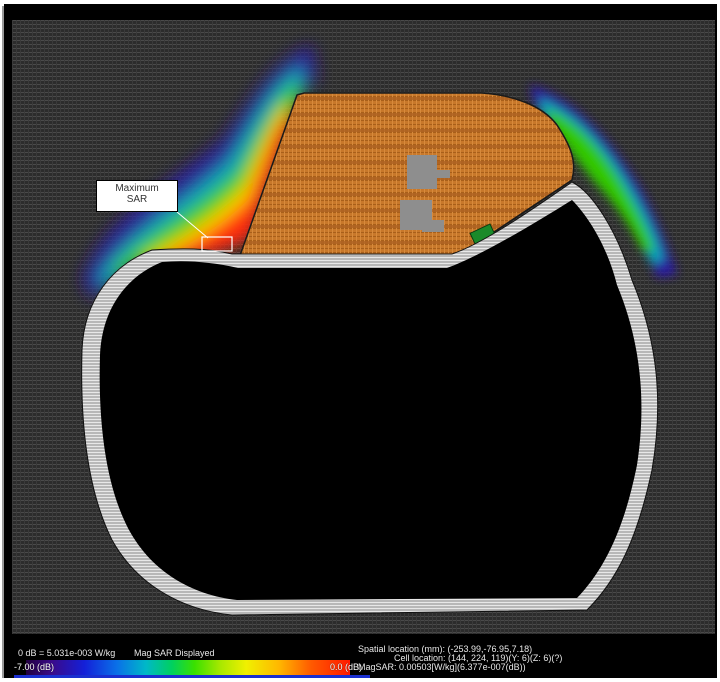  What do you see at coordinates (603, 181) in the screenshot?
I see `sar-right-halo` at bounding box center [603, 181].